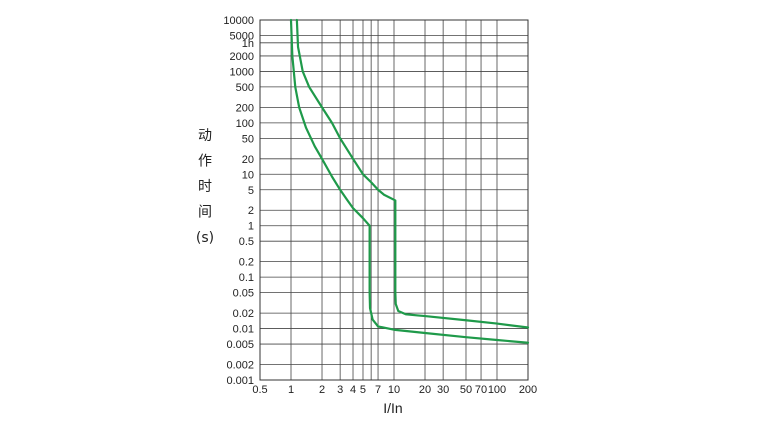  Describe the element at coordinates (481, 390) in the screenshot. I see `x-tick-label: 70` at that location.